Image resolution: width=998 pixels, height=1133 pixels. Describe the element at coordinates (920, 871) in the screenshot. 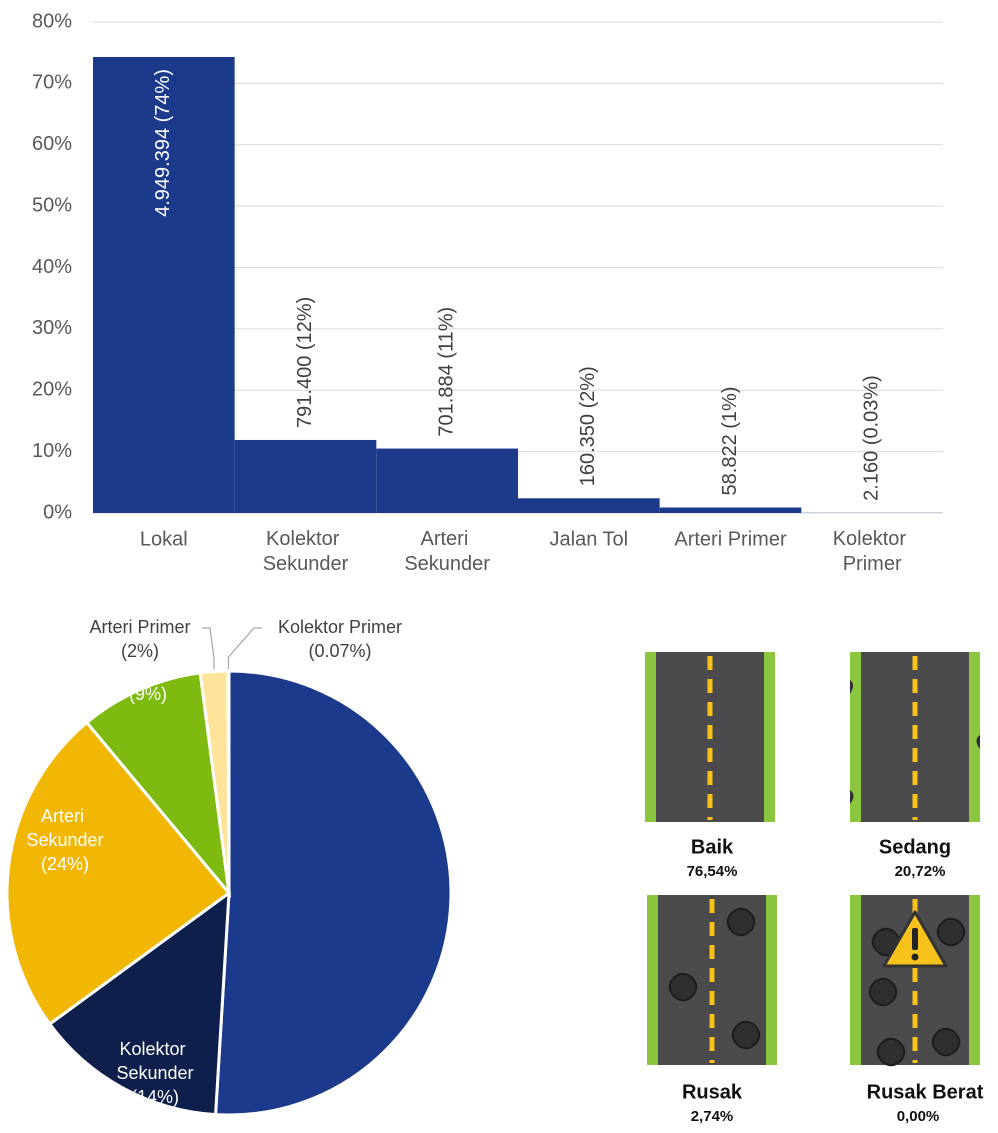

I see `road-value: 20,72%` at that location.